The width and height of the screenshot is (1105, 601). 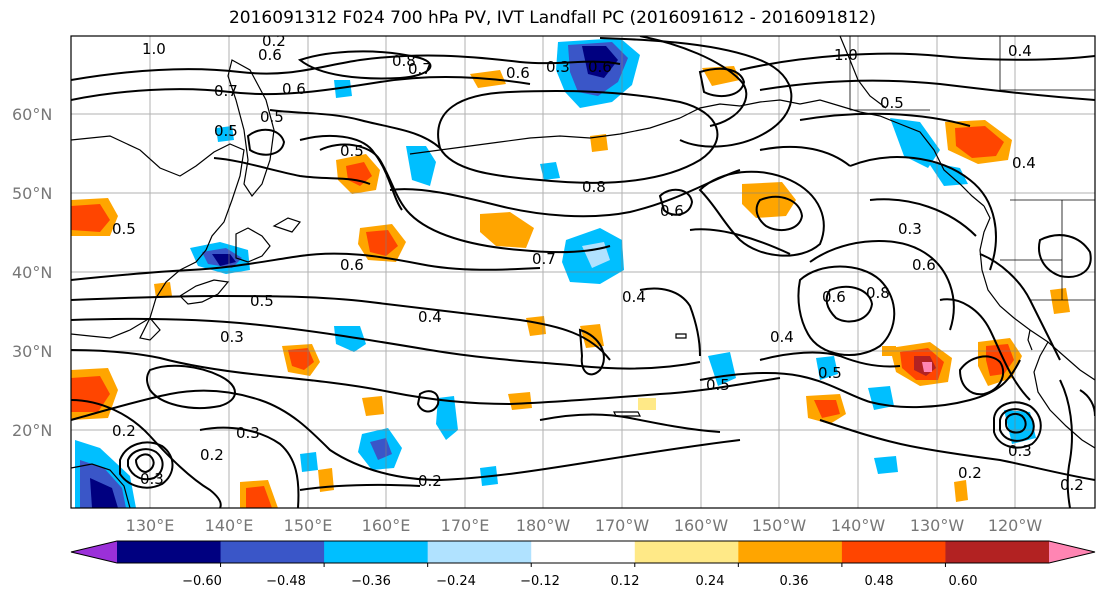 I want to click on lat-label: 20°N, so click(x=32, y=430).